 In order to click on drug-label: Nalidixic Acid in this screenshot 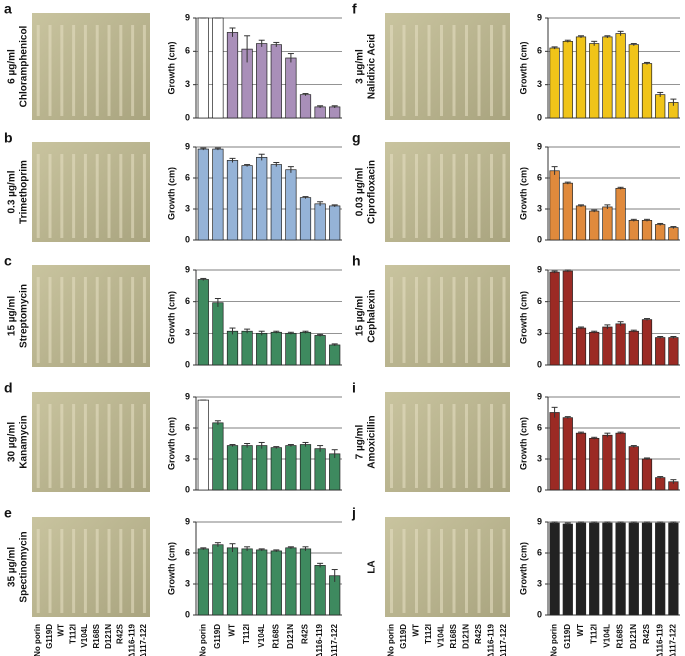, I will do `click(372, 66)`.